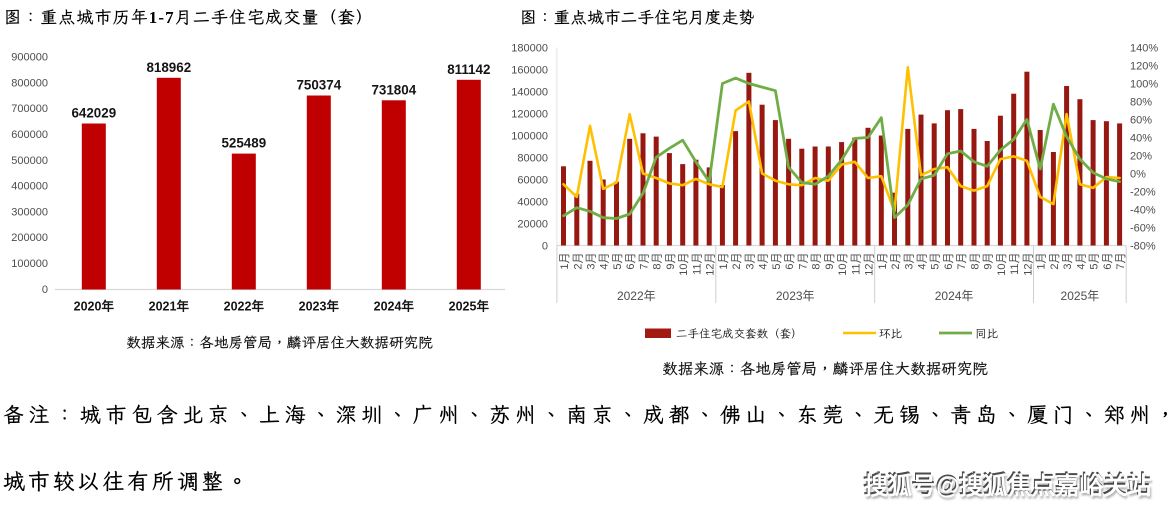 This screenshot has height=508, width=1171. I want to click on svg-text: 60%, so click(1141, 120).